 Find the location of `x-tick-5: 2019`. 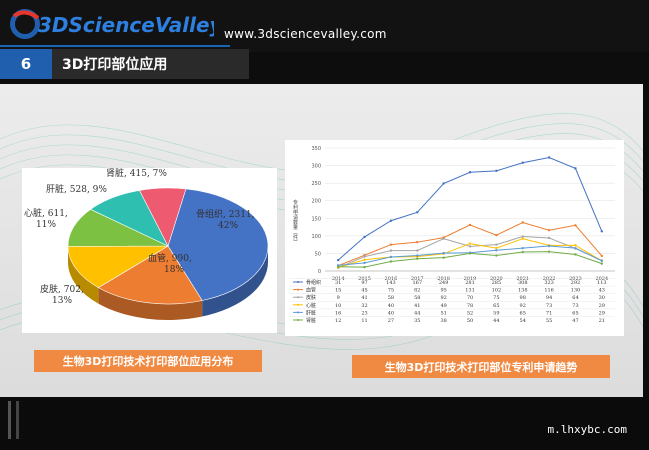

x-tick-5: 2019 is located at coordinates (470, 279).